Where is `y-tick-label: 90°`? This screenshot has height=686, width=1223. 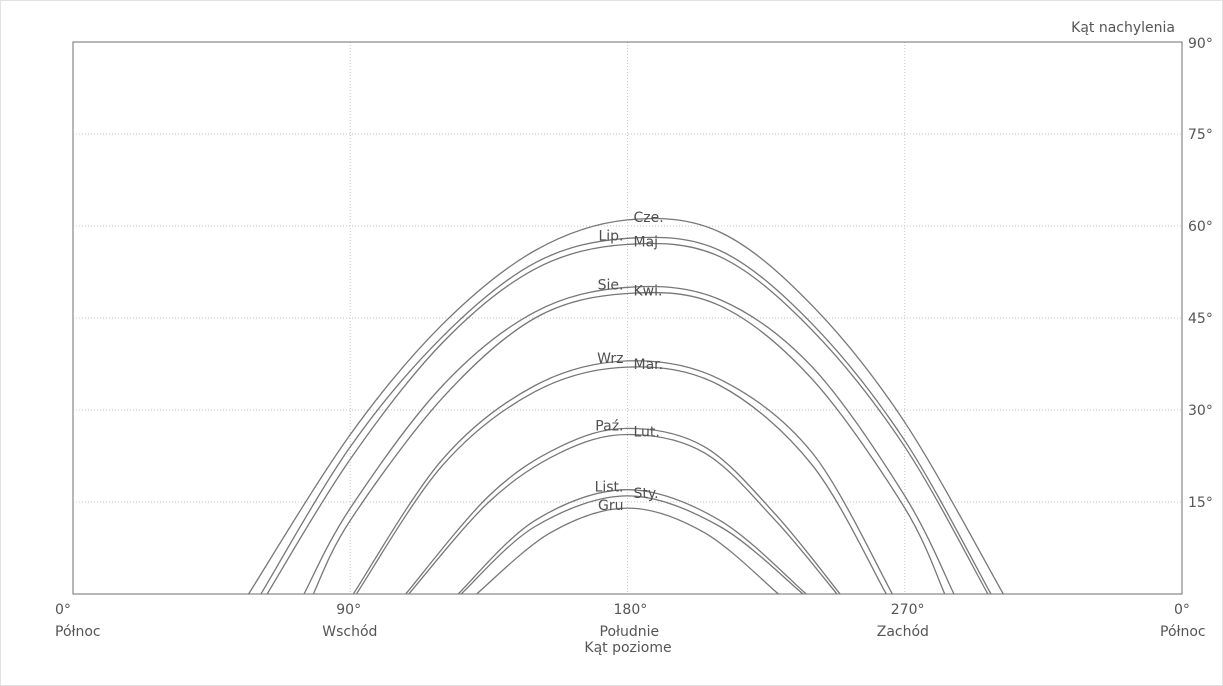 y-tick-label: 90° is located at coordinates (1200, 44).